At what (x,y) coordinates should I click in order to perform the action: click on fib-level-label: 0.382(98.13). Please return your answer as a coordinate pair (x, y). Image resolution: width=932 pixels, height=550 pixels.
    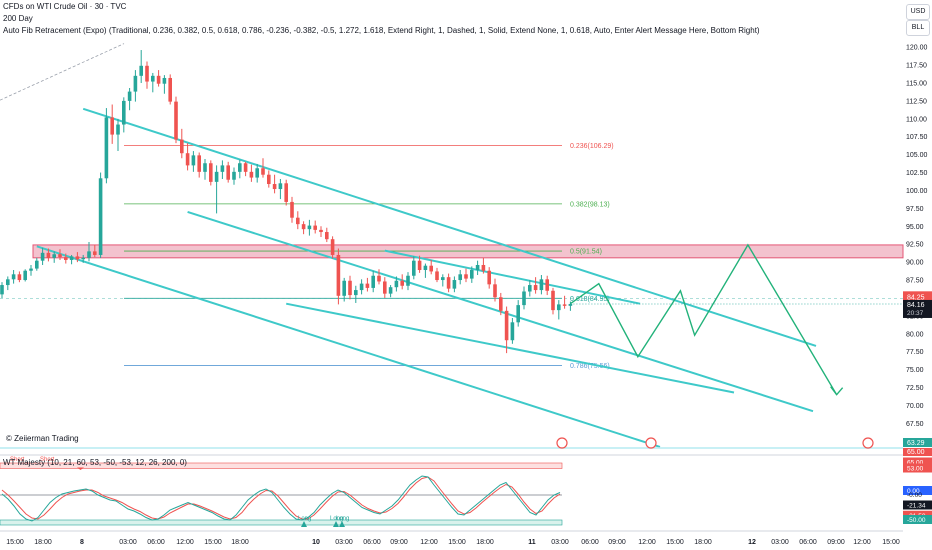
    Looking at the image, I should click on (590, 204).